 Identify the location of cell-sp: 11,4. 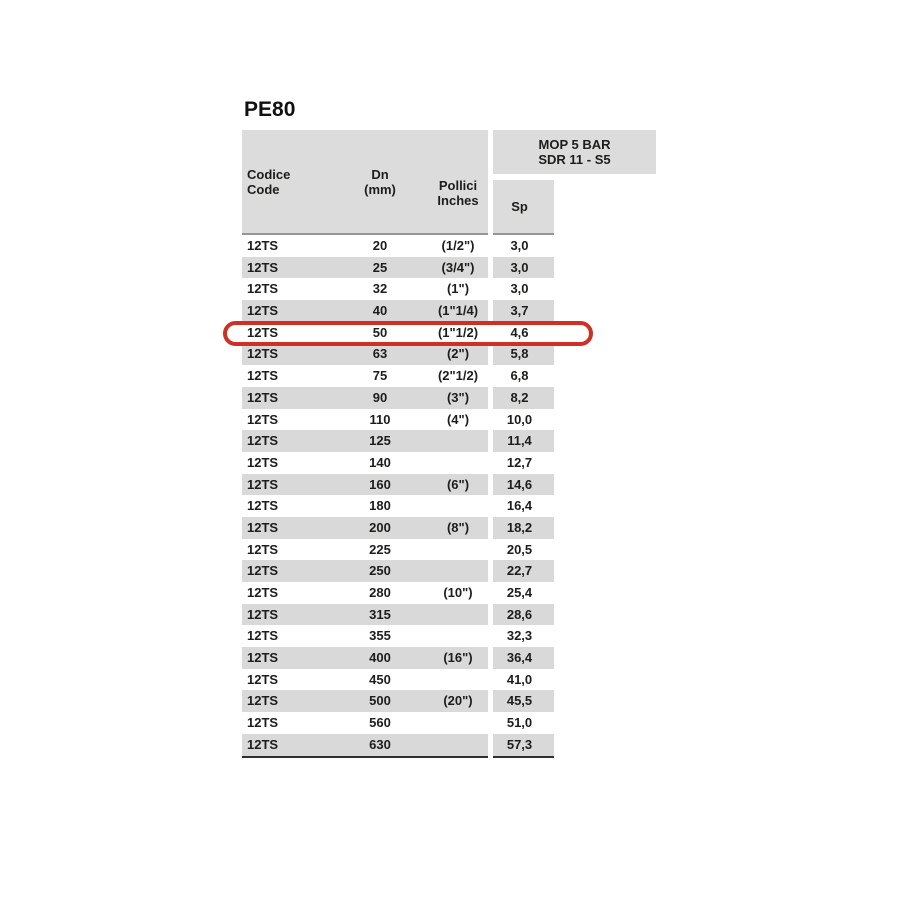
(523, 441).